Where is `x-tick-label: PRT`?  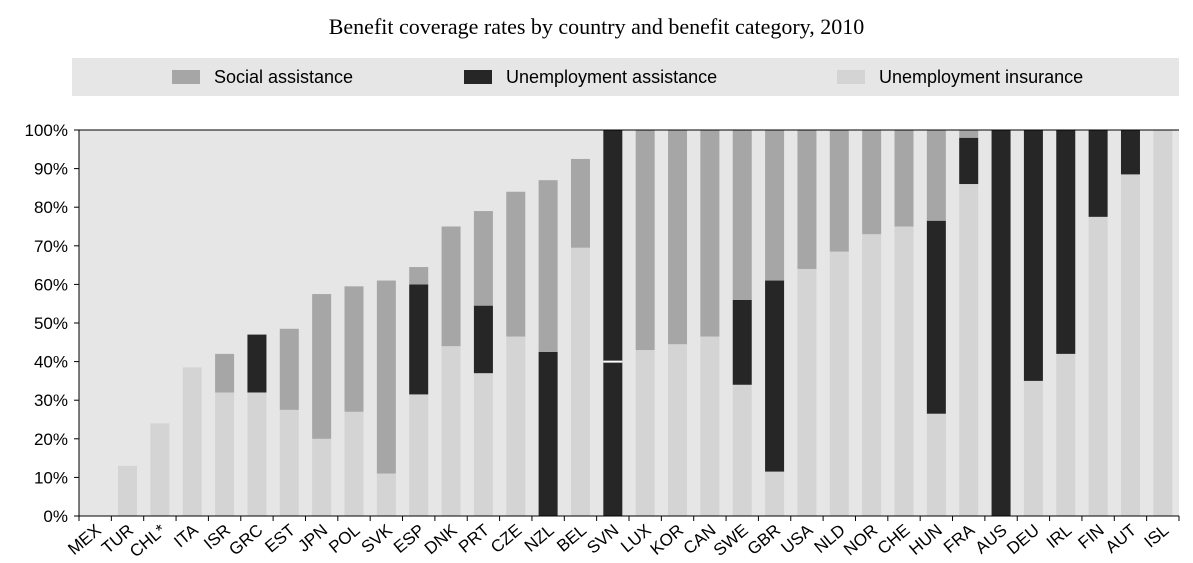
x-tick-label: PRT is located at coordinates (474, 539).